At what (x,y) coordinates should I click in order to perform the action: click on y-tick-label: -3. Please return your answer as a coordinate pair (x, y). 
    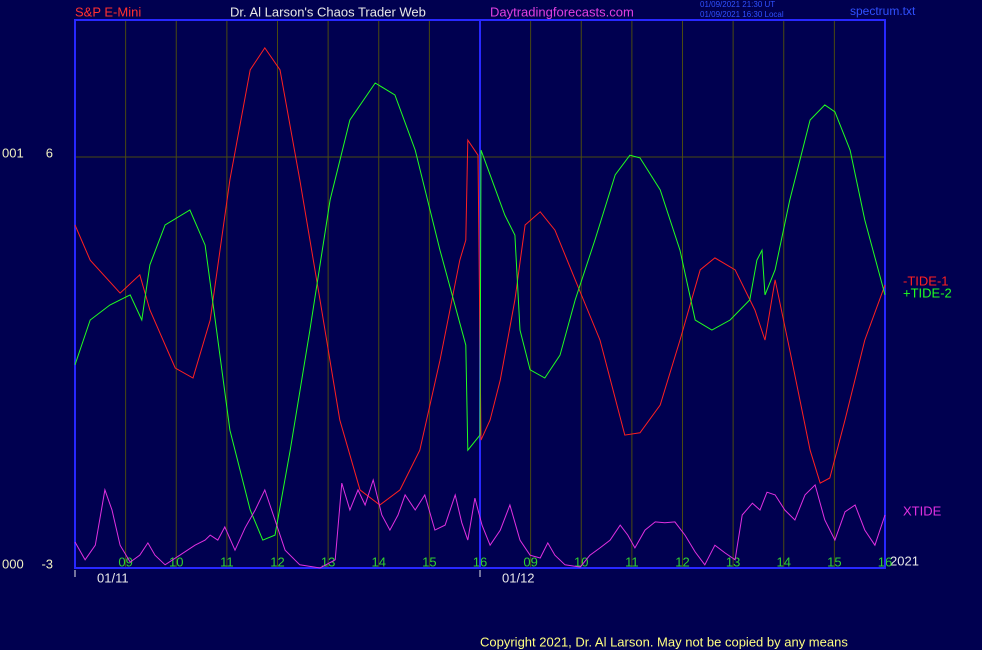
    Looking at the image, I should click on (47, 563).